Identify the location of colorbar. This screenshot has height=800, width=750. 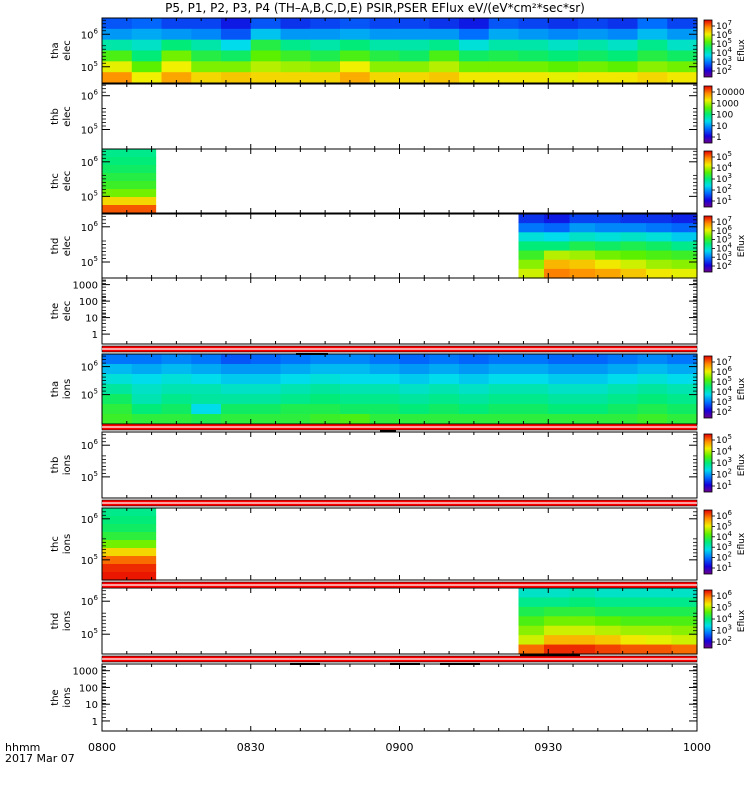
(708, 542).